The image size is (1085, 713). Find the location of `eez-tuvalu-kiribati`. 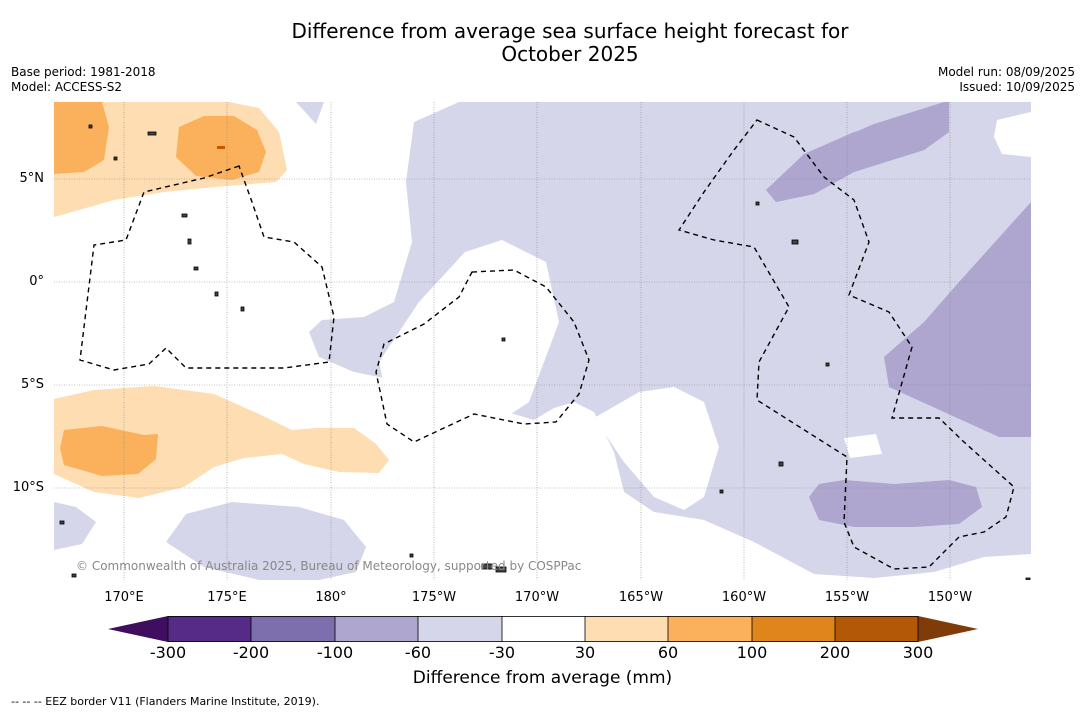

eez-tuvalu-kiribati is located at coordinates (207, 268).